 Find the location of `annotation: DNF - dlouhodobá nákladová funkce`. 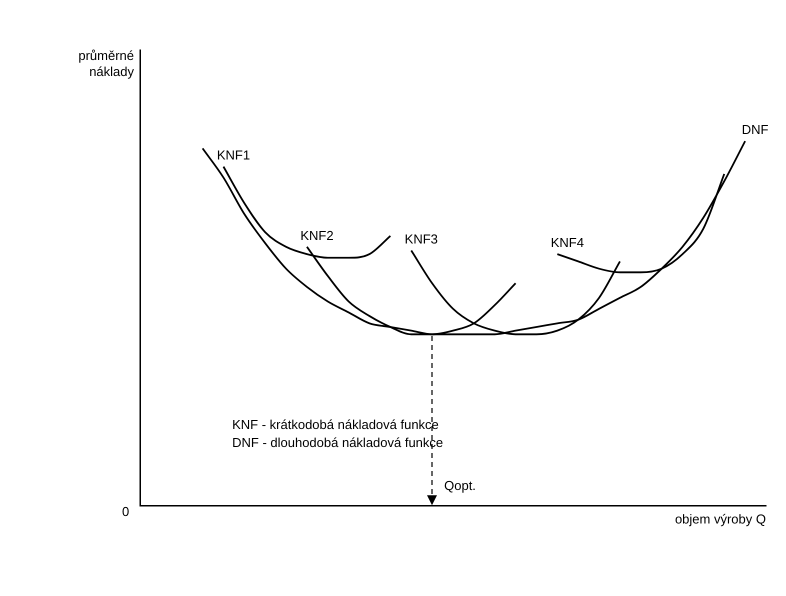

annotation: DNF - dlouhodobá nákladová funkce is located at coordinates (338, 443).